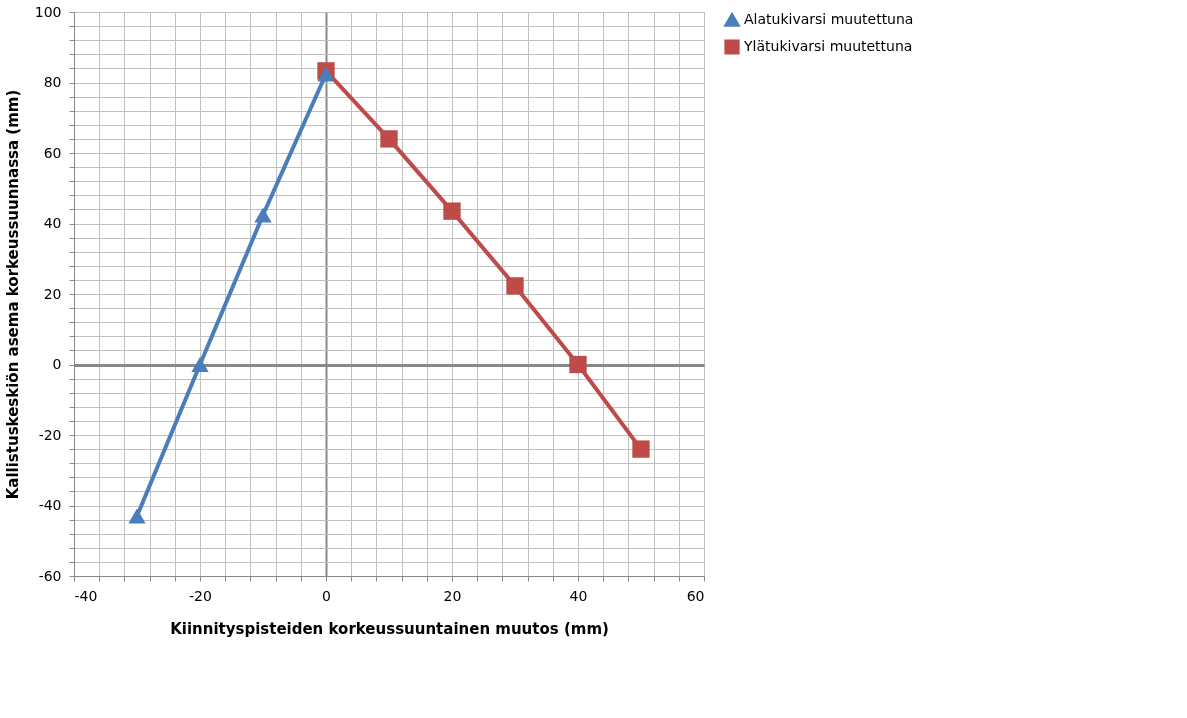  Describe the element at coordinates (829, 19) in the screenshot. I see `legend-label: Alatukivarsi muutettuna` at that location.